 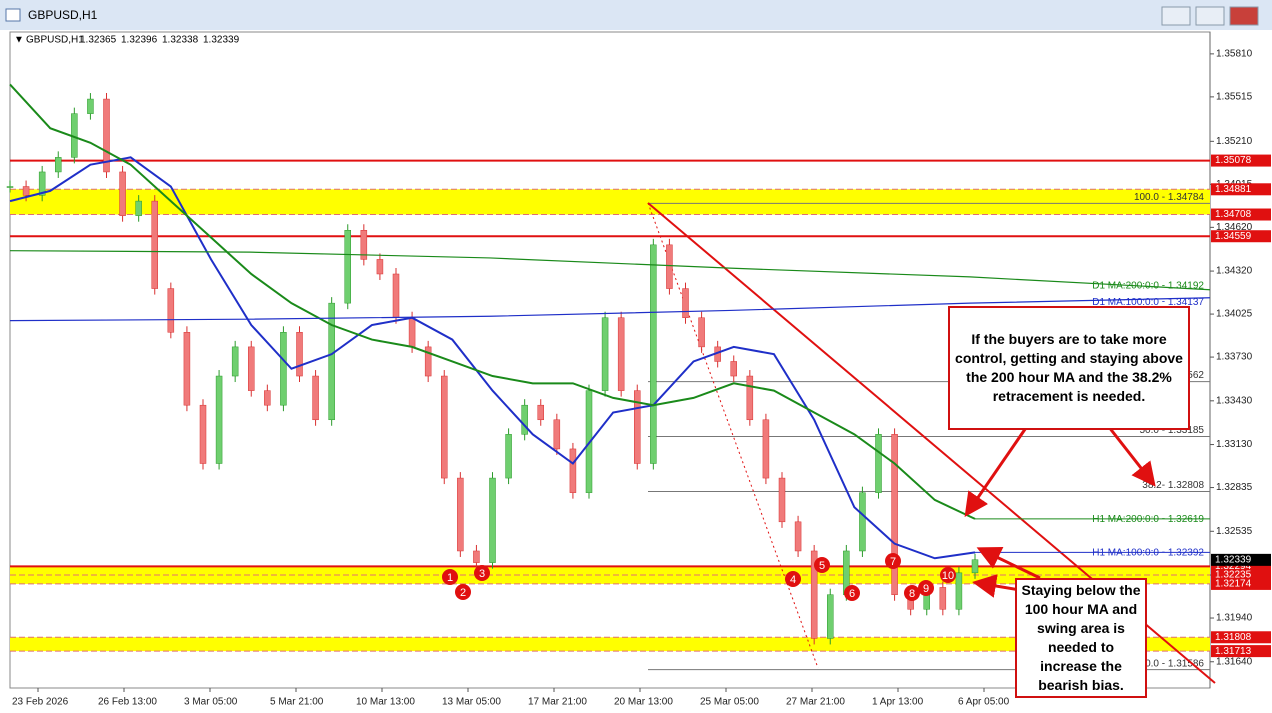 What do you see at coordinates (636, 15) in the screenshot?
I see `title-bar` at bounding box center [636, 15].